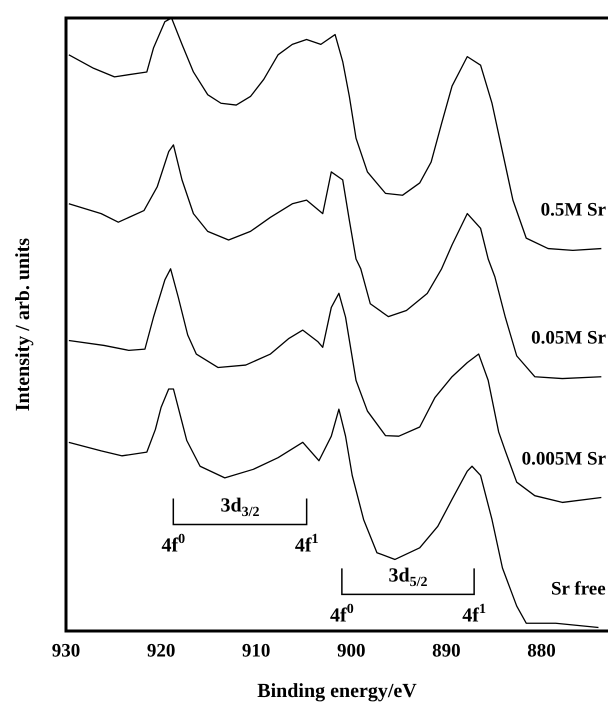 The height and width of the screenshot is (718, 616). Describe the element at coordinates (66, 651) in the screenshot. I see `x-tick-label: 930` at that location.